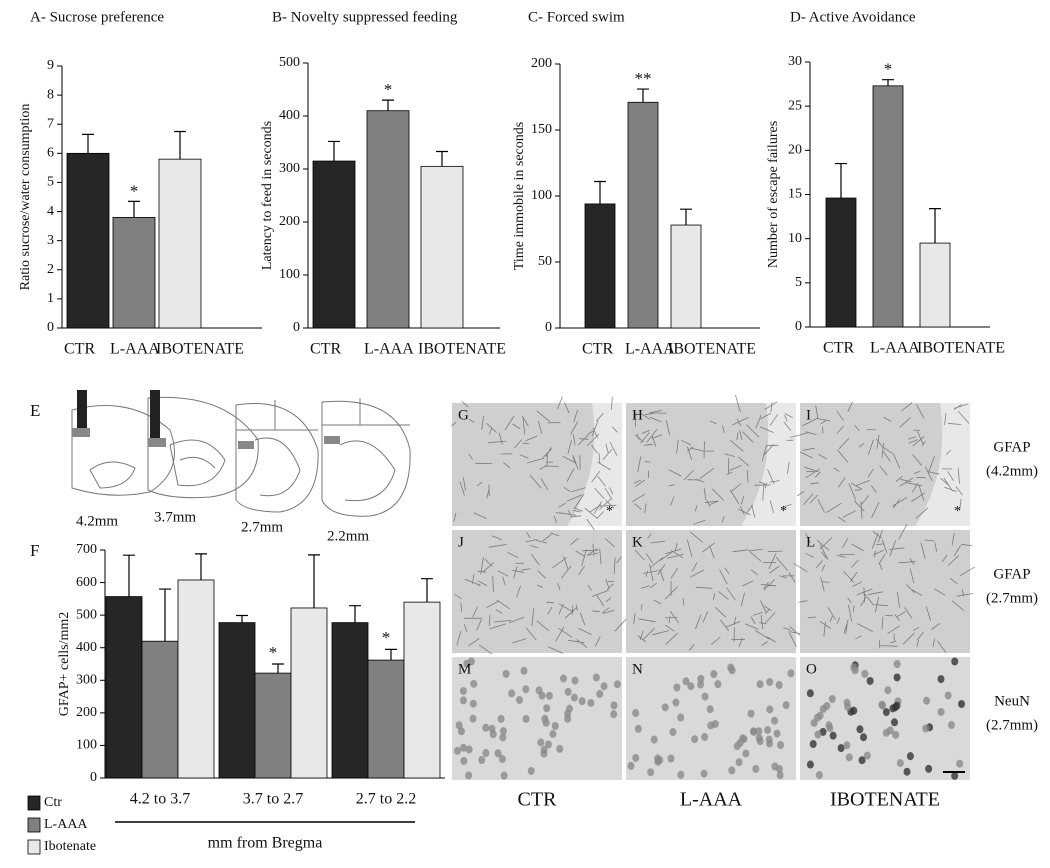 Image resolution: width=1050 pixels, height=868 pixels. I want to click on y-tick-label: 100, so click(541, 195).